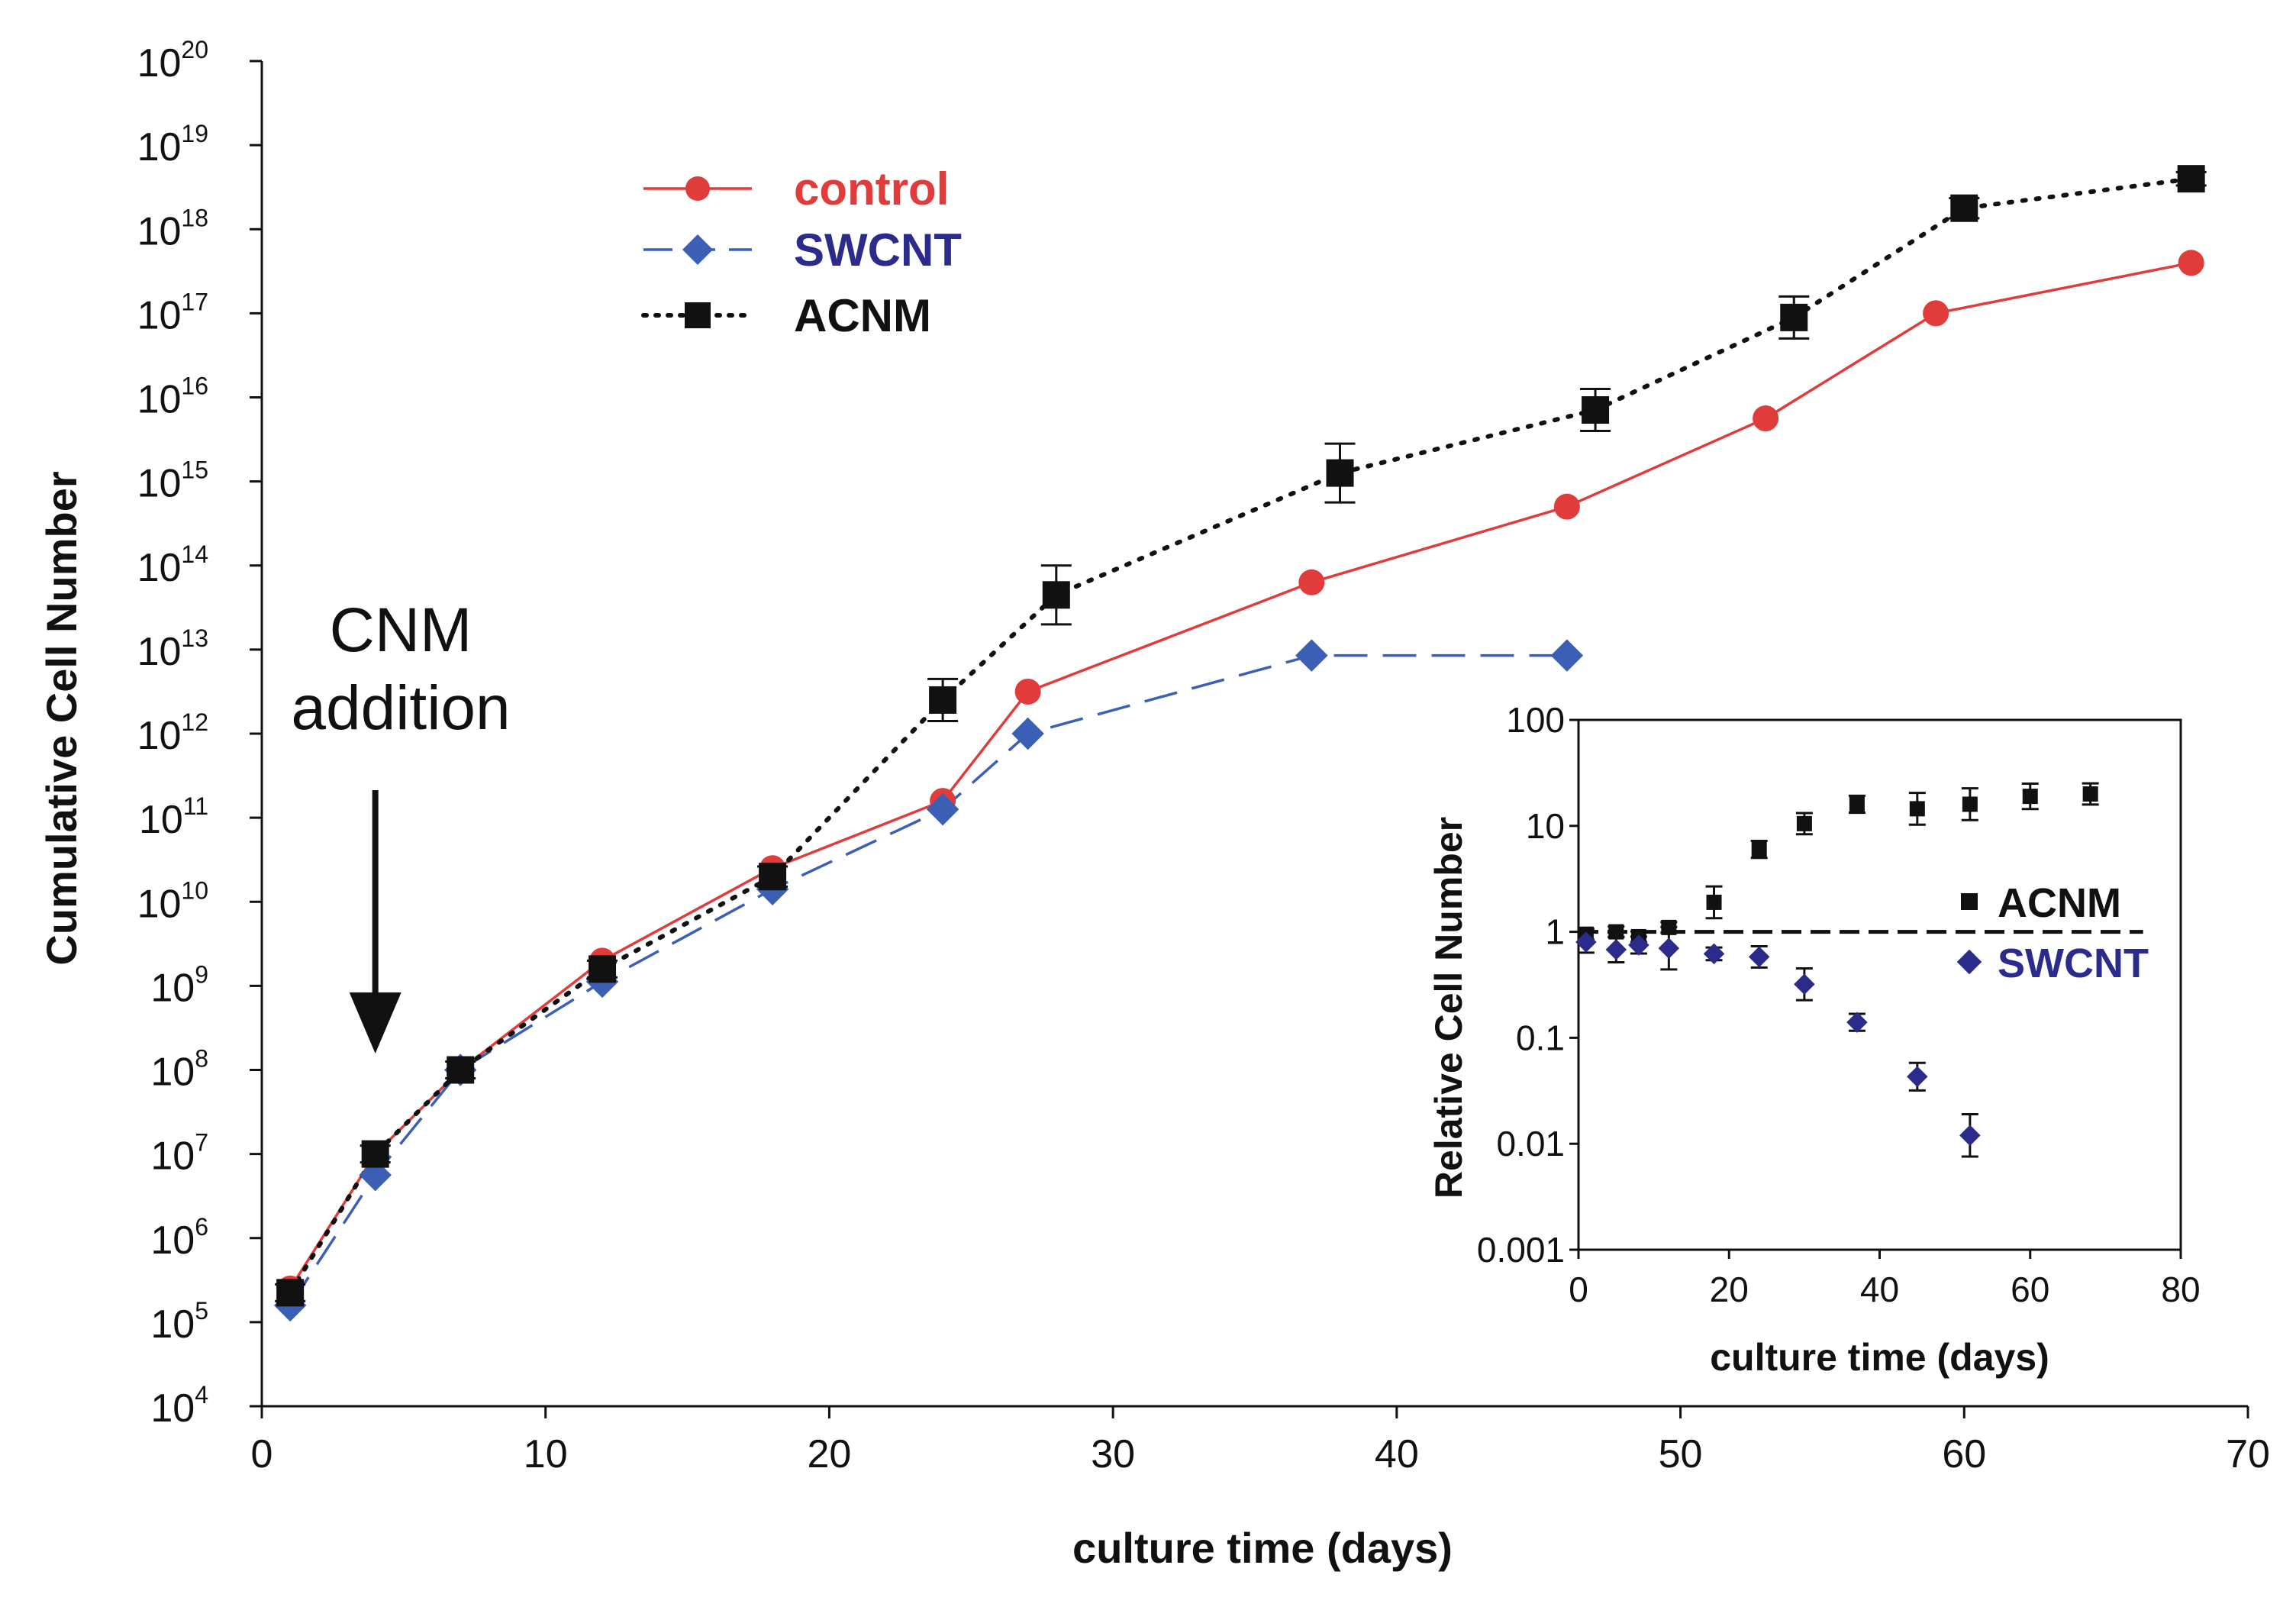  What do you see at coordinates (262, 1454) in the screenshot?
I see `x-tick-label: 0` at bounding box center [262, 1454].